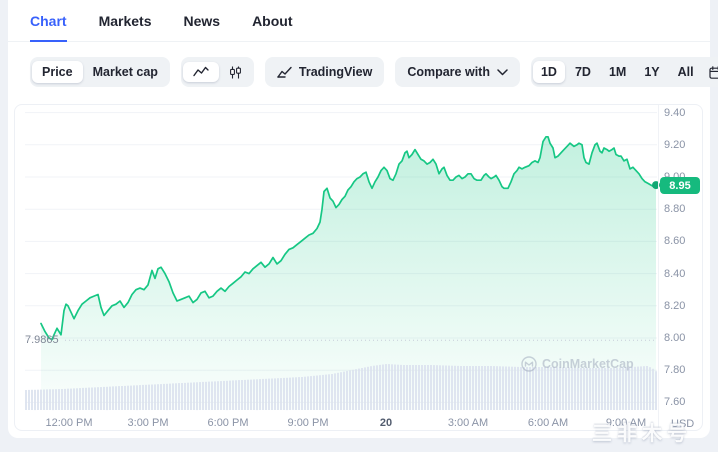 Image resolution: width=718 pixels, height=452 pixels. What do you see at coordinates (502, 71) in the screenshot?
I see `chevron-down-icon` at bounding box center [502, 71].